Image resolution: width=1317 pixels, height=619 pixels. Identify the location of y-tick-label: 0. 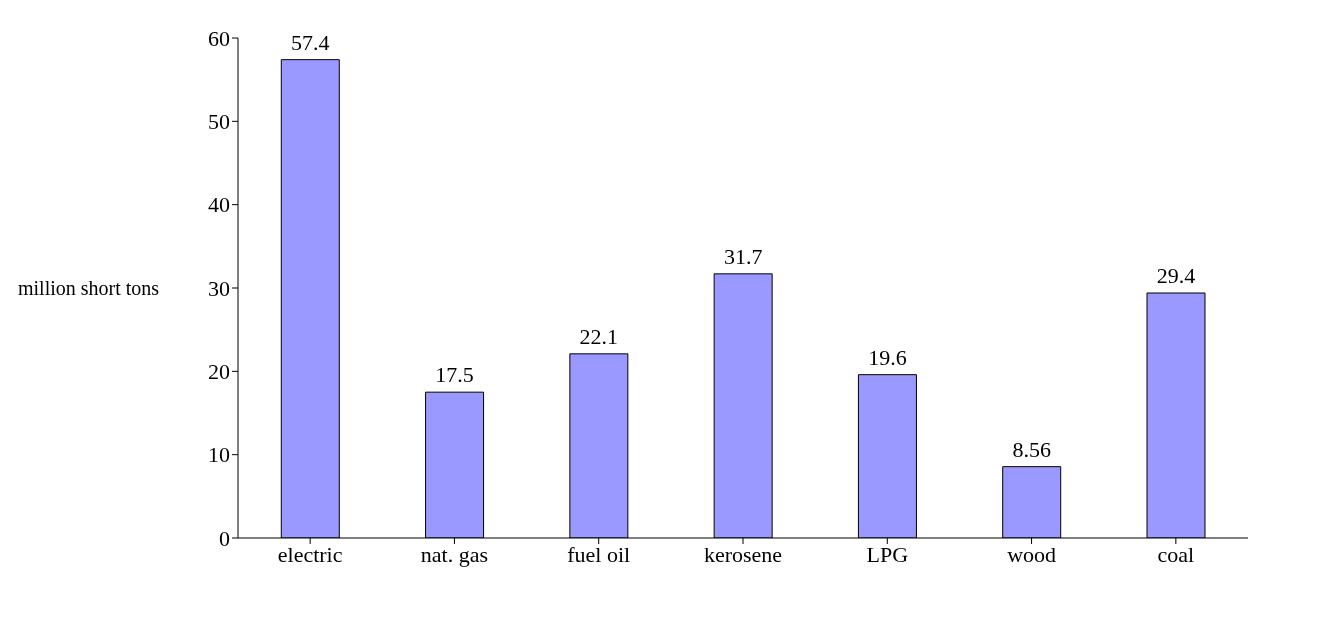
(224, 538).